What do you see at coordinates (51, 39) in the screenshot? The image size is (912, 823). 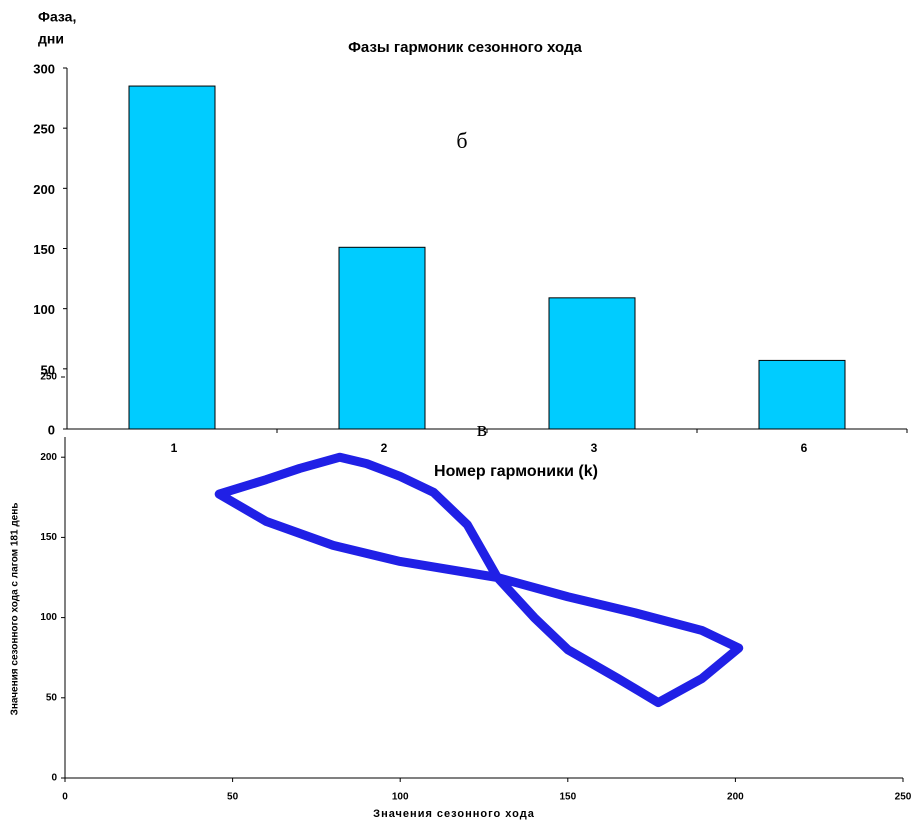 I see `y-axis-label: дни` at bounding box center [51, 39].